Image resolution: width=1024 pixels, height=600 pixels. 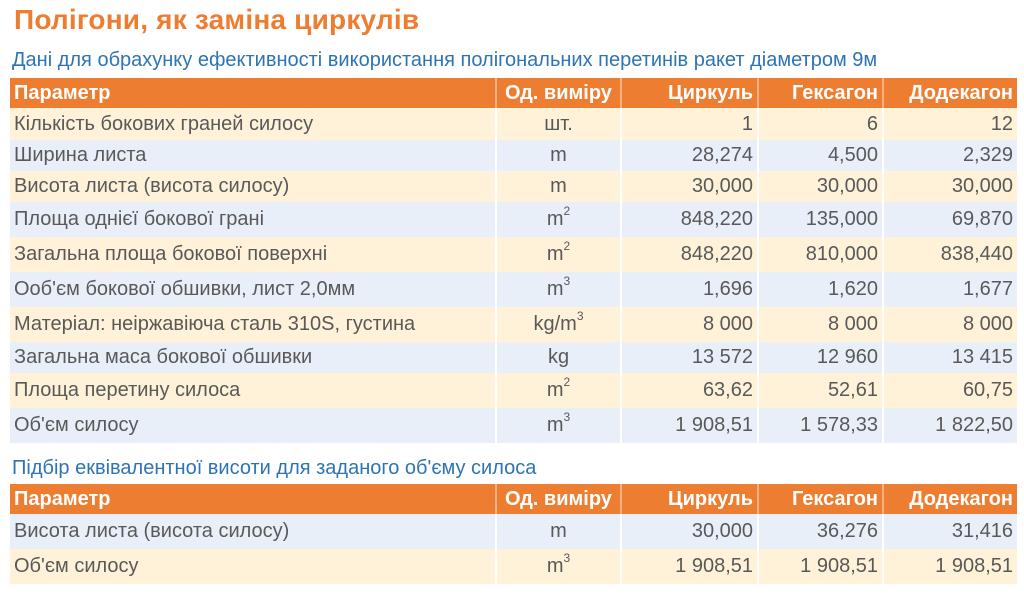 I want to click on dodecagon-value-cell: 12, so click(x=950, y=124).